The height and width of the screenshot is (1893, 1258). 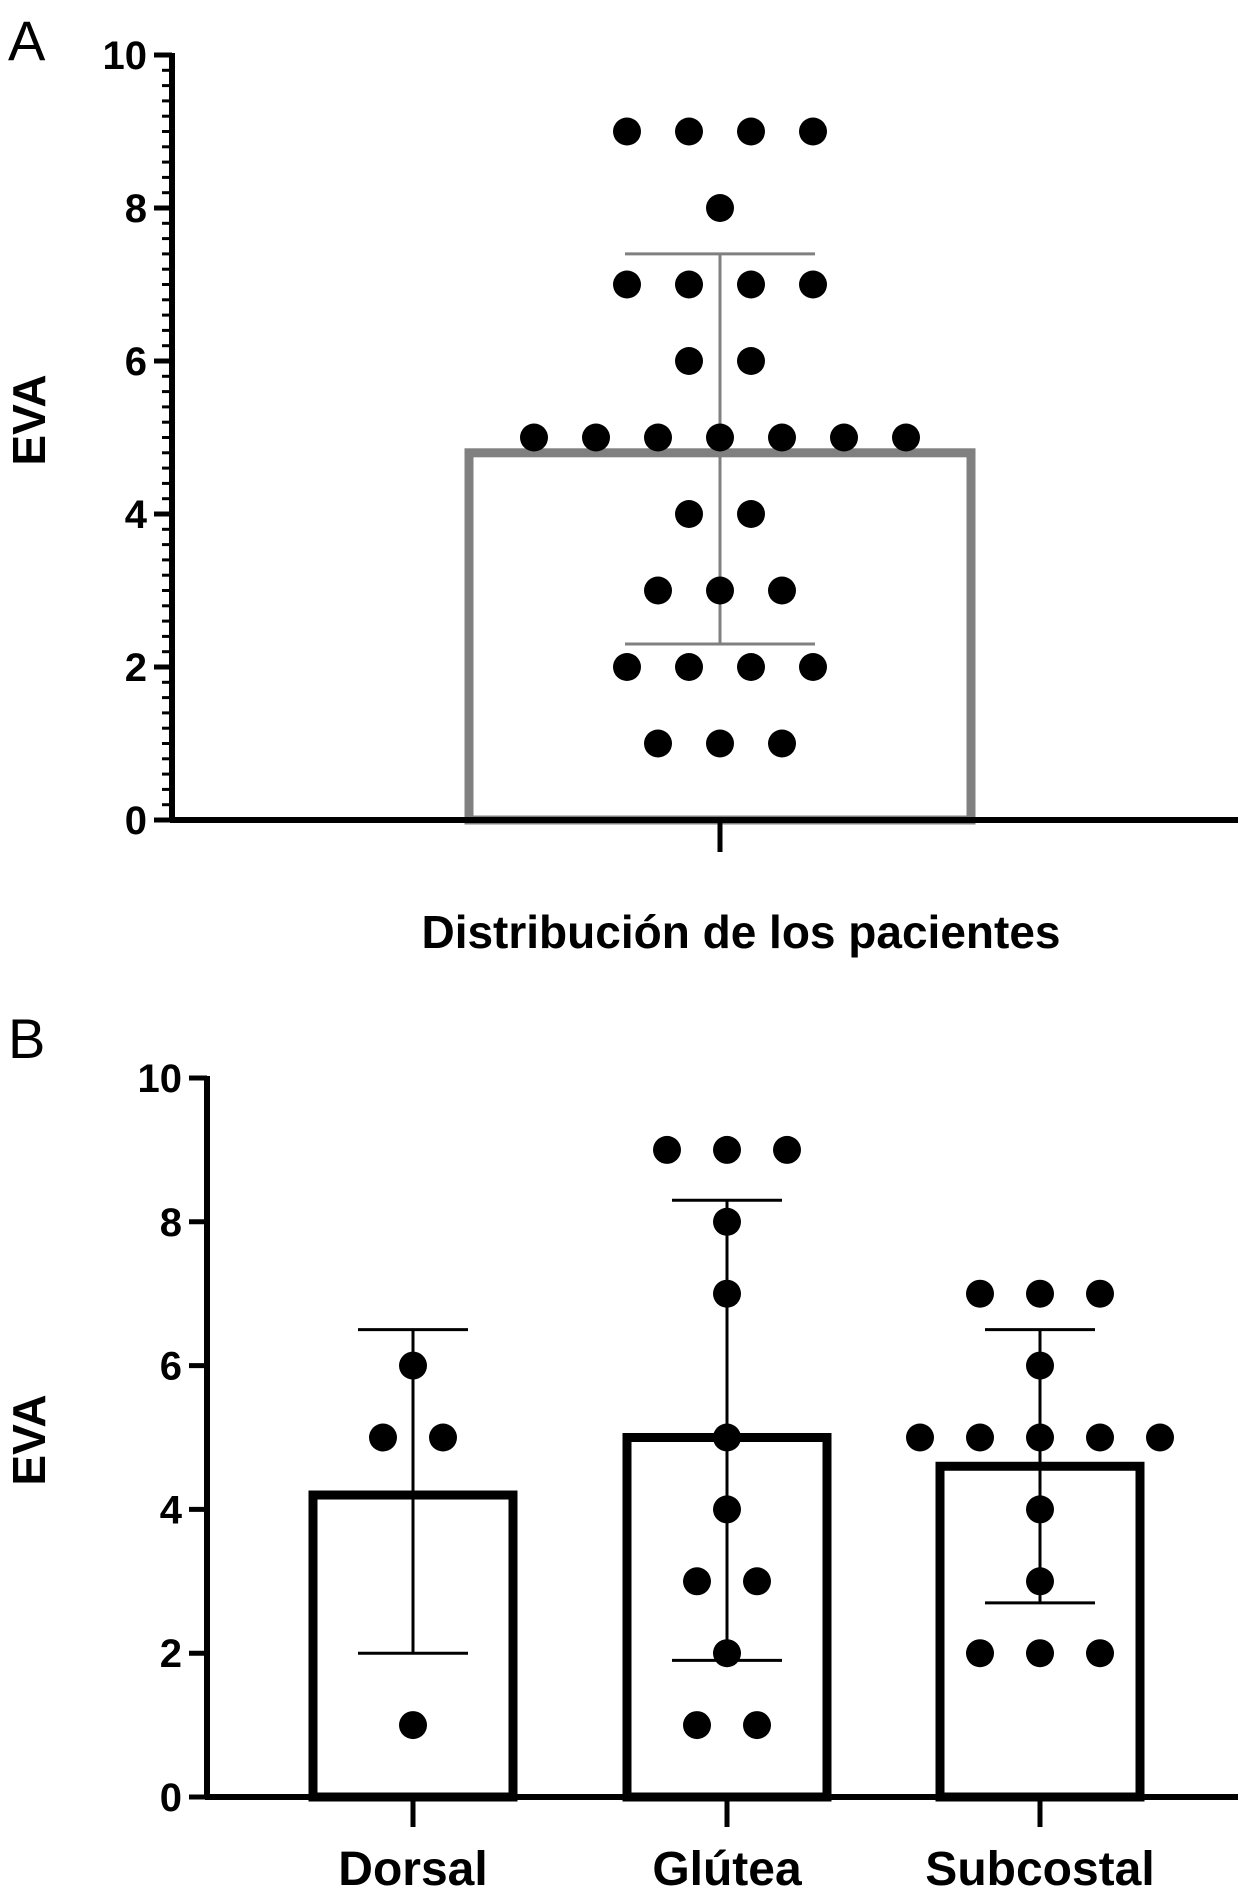 What do you see at coordinates (727, 1868) in the screenshot?
I see `x-category-label-b-1: Glútea` at bounding box center [727, 1868].